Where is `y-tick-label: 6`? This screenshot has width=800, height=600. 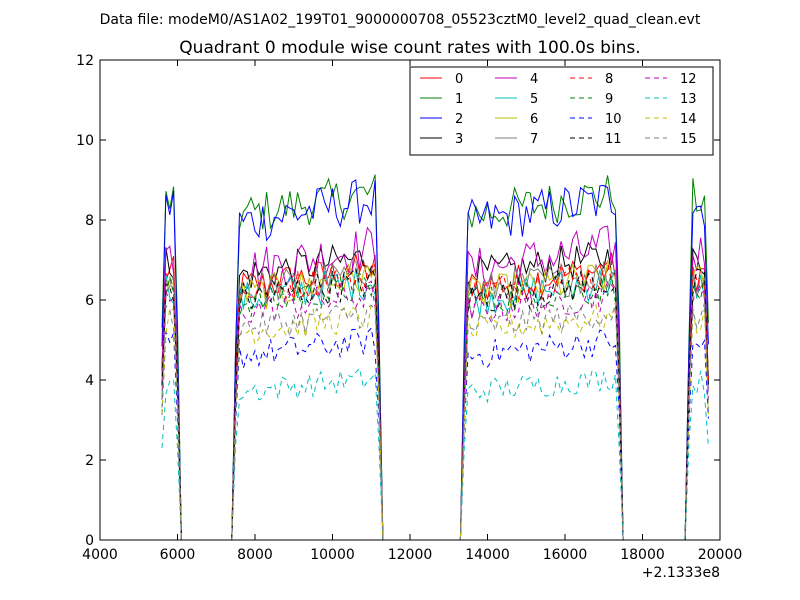
y-tick-label: 6 is located at coordinates (89, 301).